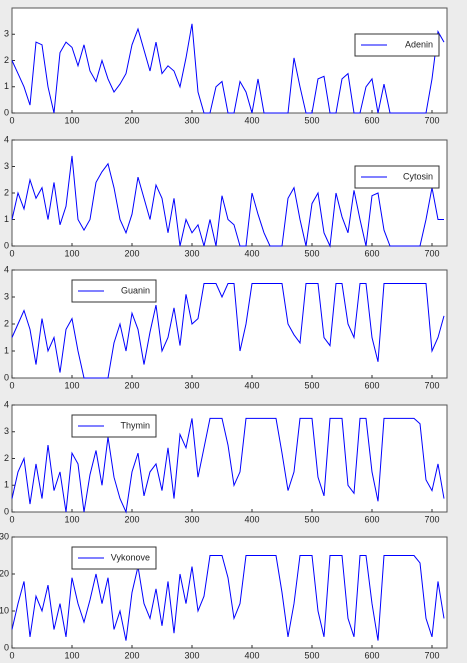  Describe the element at coordinates (135, 290) in the screenshot. I see `legend-label: Guanin` at that location.